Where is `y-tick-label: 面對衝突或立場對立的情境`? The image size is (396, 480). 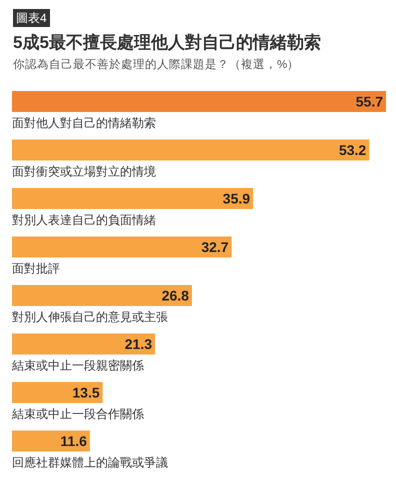 y-tick-label: 面對衝突或立場對立的情境 is located at coordinates (84, 171).